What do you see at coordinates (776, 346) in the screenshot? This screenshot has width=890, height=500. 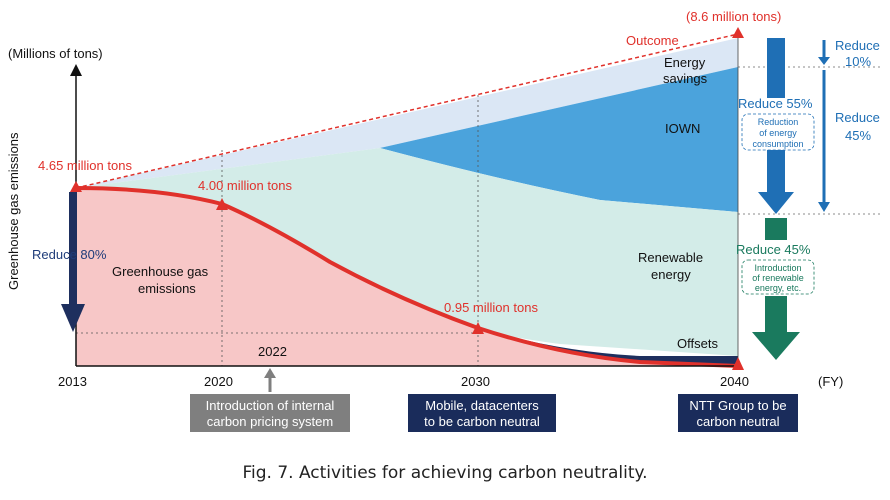 I see `reduce-45-green-arrow-head` at bounding box center [776, 346].